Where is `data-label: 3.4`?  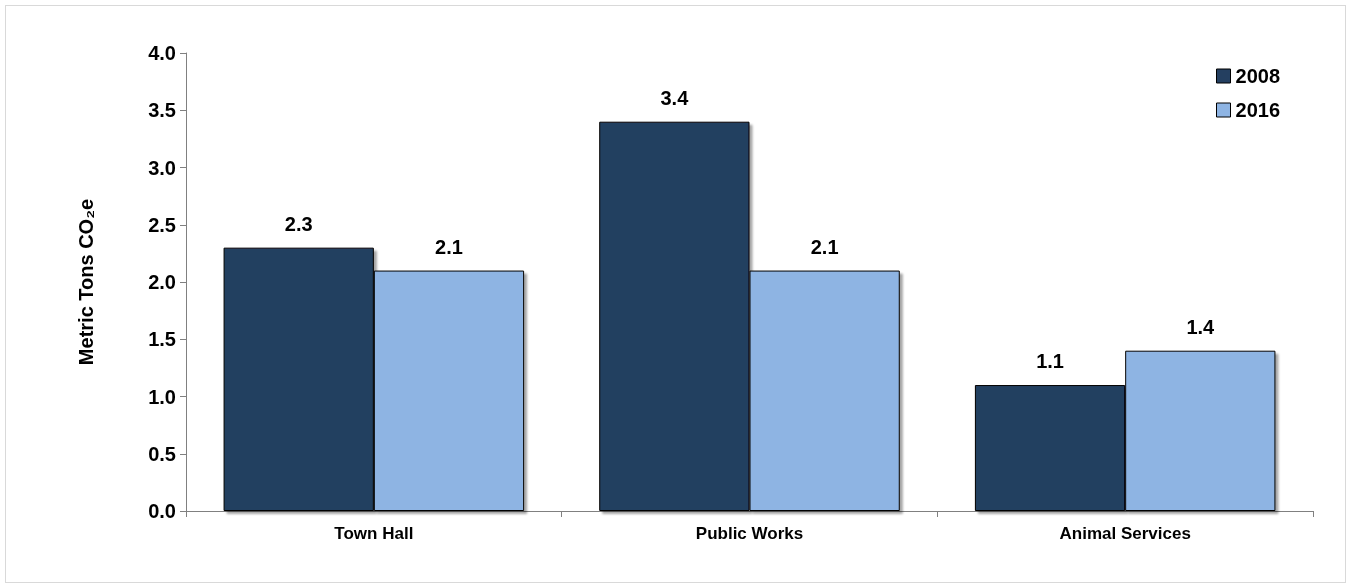 data-label: 3.4 is located at coordinates (675, 97).